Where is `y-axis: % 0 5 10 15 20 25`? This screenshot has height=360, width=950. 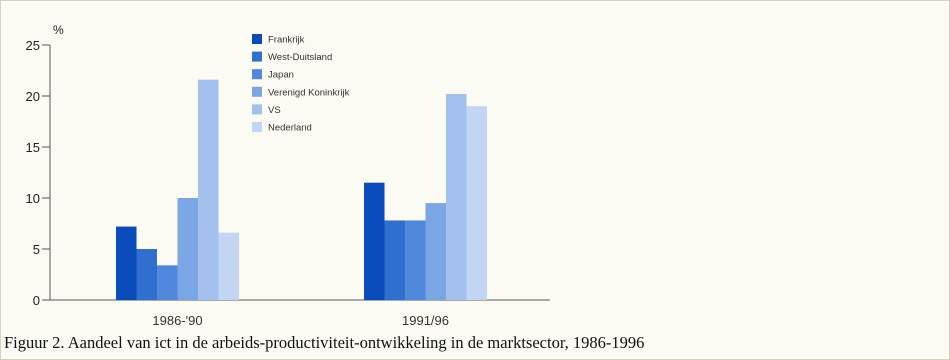 y-axis: % 0 5 10 15 20 25 is located at coordinates (45, 165).